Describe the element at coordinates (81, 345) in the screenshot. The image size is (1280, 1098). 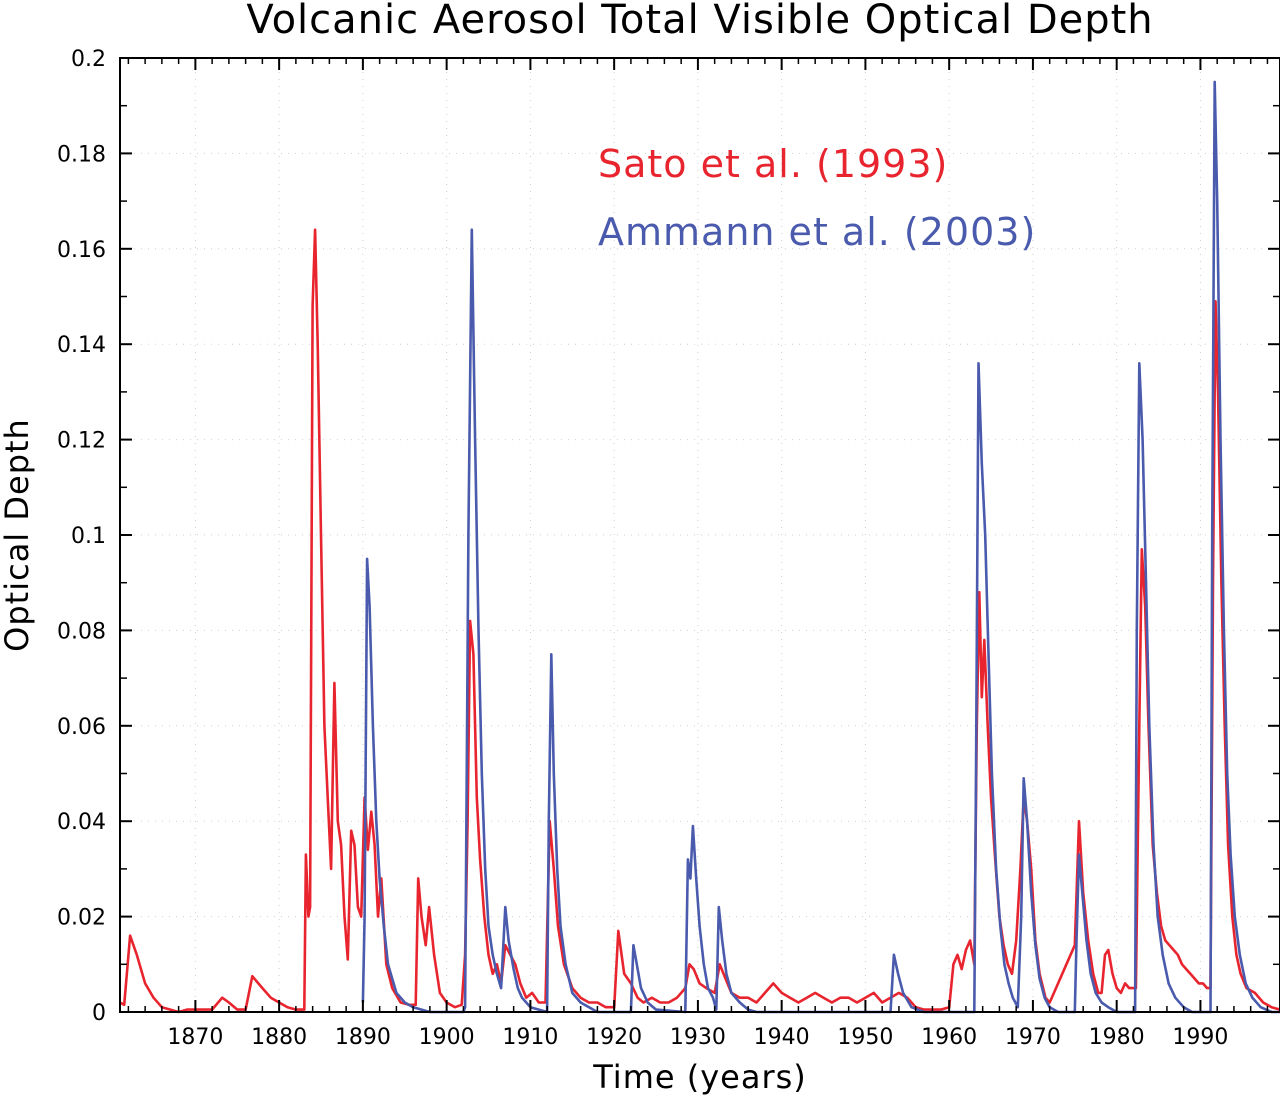
I see `y-tick-label: 0.14` at that location.